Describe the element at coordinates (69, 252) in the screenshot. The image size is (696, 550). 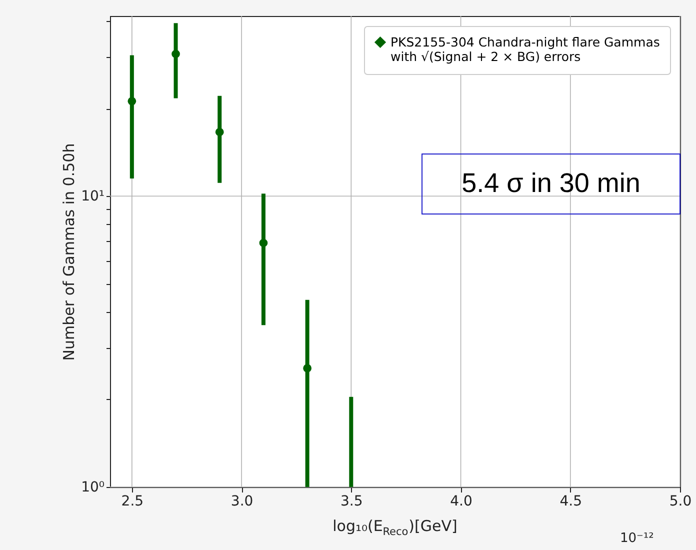
I see `y-axis-title: Number of Gammas in 0.50h` at that location.